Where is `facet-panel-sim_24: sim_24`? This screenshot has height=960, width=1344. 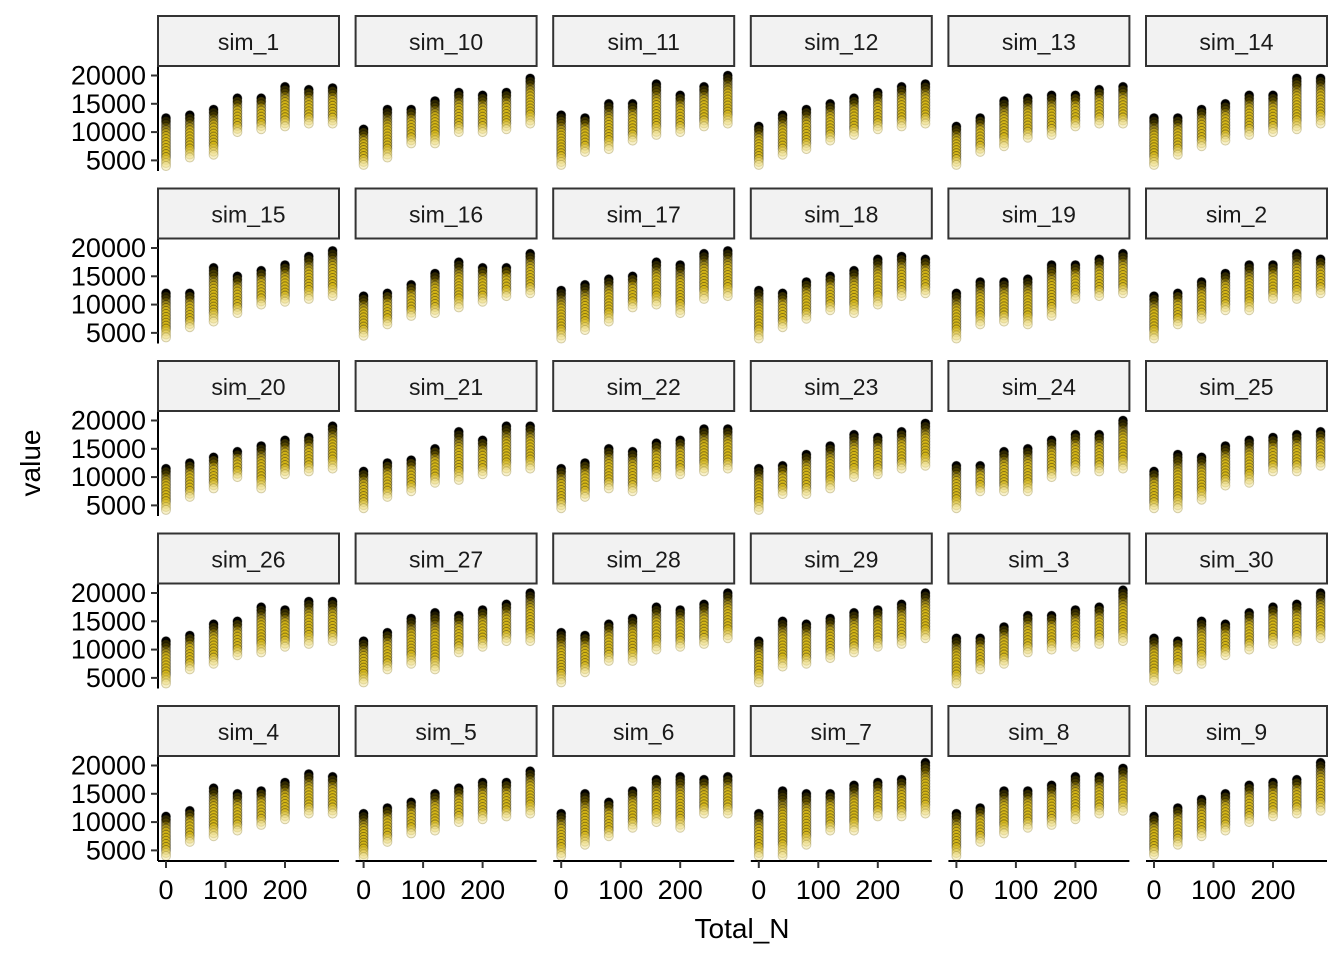
facet-panel-sim_24: sim_24 is located at coordinates (1039, 437).